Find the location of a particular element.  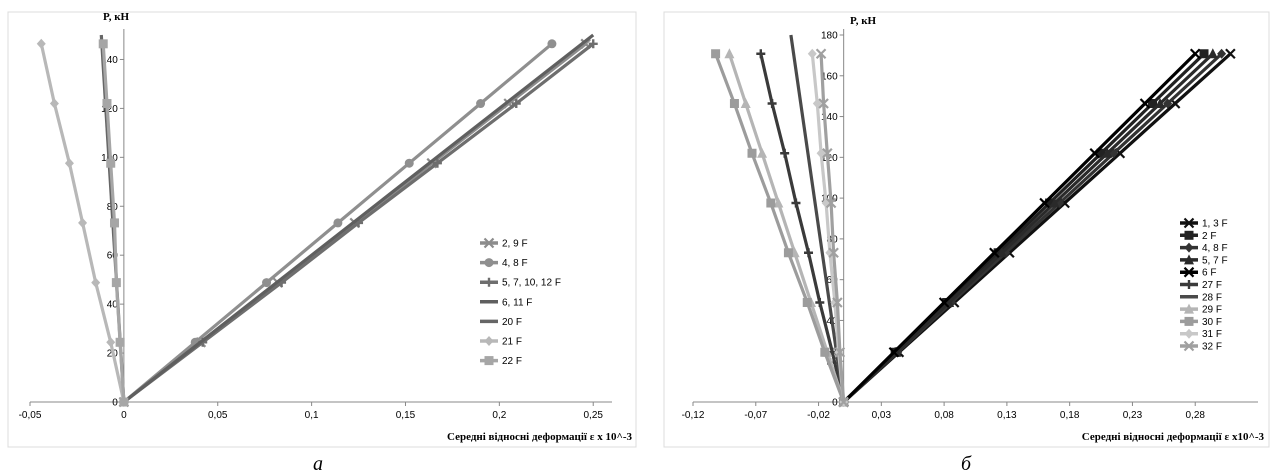

legend-item: 27 F is located at coordinates (1201, 285).